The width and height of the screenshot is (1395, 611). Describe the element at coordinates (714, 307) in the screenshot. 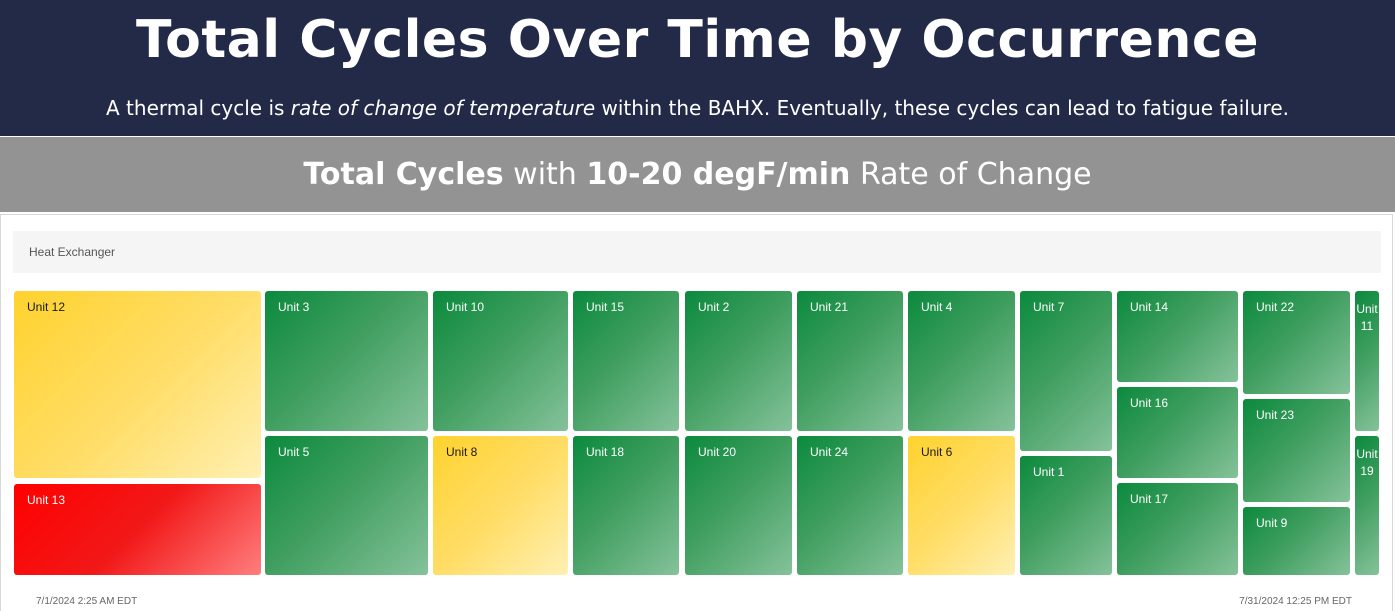

I see `tile-label: Unit 2` at that location.